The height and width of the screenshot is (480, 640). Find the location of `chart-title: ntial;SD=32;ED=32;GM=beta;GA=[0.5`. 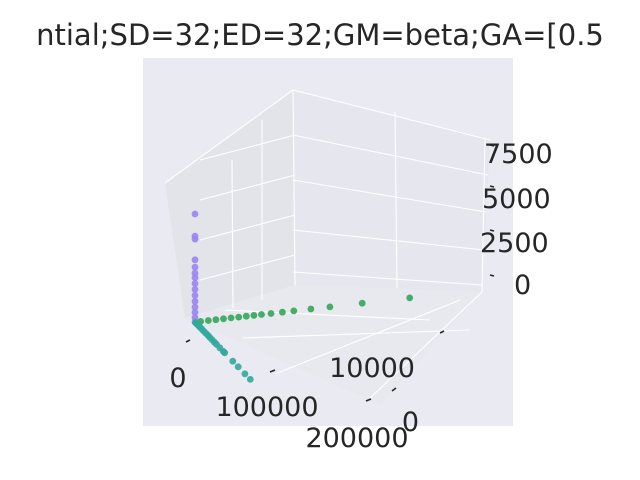

chart-title: ntial;SD=32;ED=32;GM=beta;GA=[0.5 is located at coordinates (320, 35).